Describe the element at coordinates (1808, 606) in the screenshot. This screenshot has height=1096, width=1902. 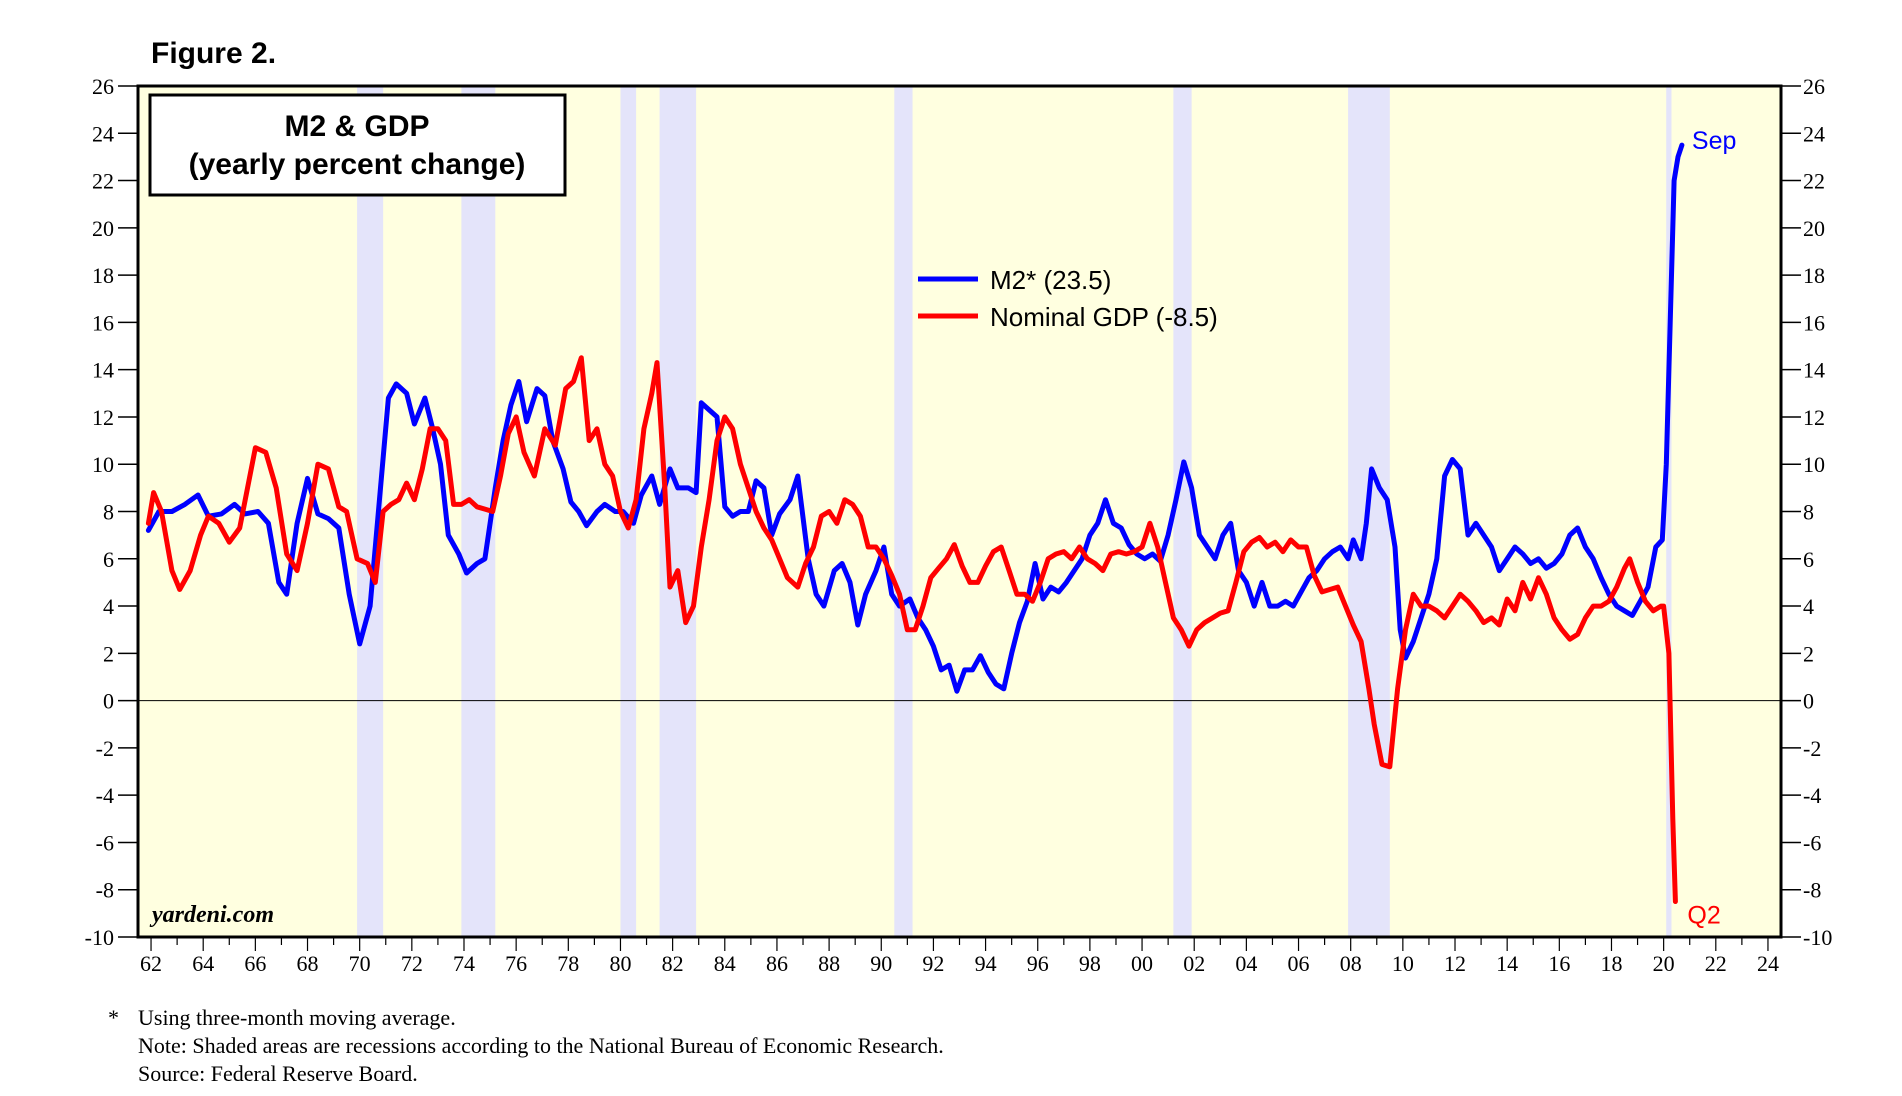
I see `y-tick-label-right-4: 4` at that location.